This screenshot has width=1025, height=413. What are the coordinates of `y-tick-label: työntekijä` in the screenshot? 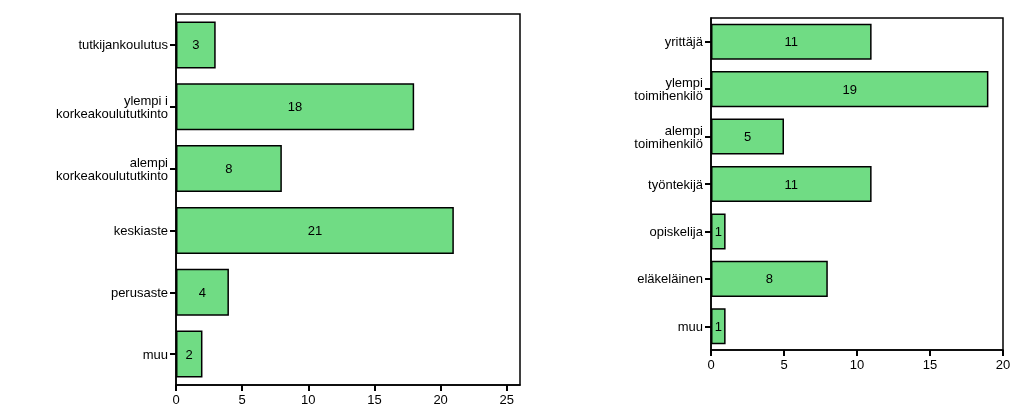 It's located at (676, 184).